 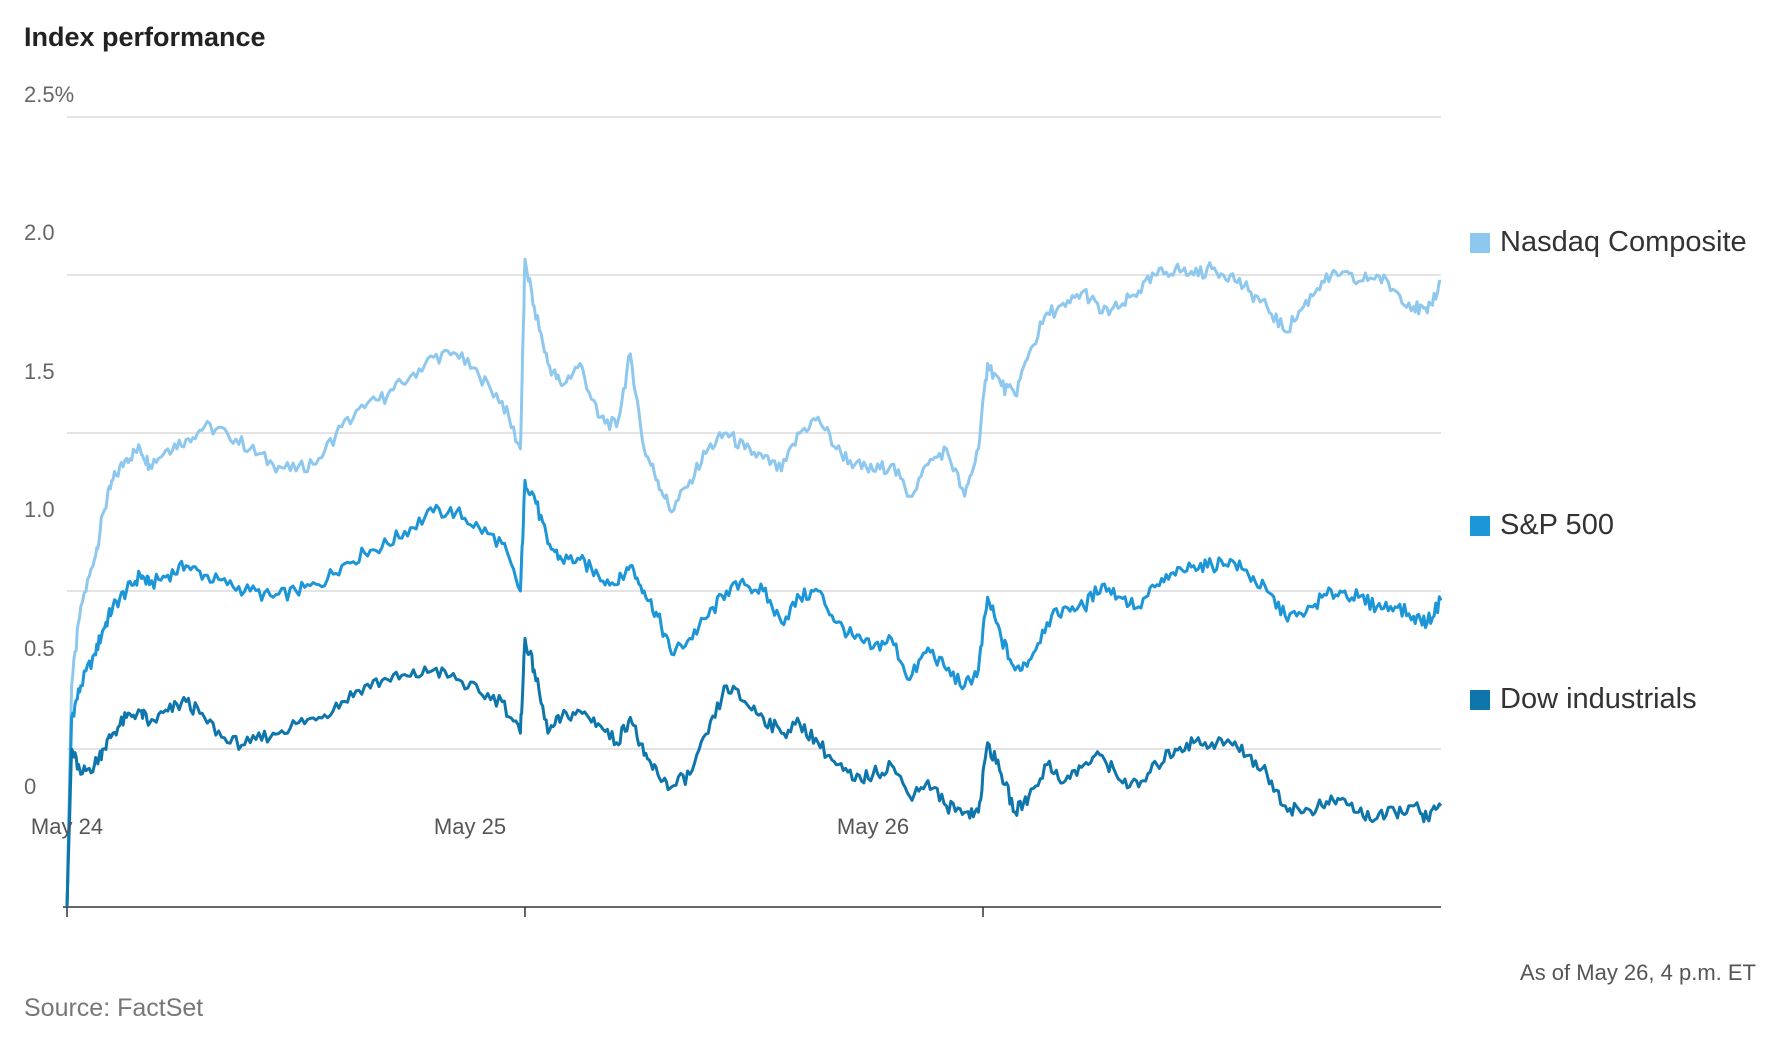 What do you see at coordinates (39, 509) in the screenshot?
I see `y-tick-label: 1.0` at bounding box center [39, 509].